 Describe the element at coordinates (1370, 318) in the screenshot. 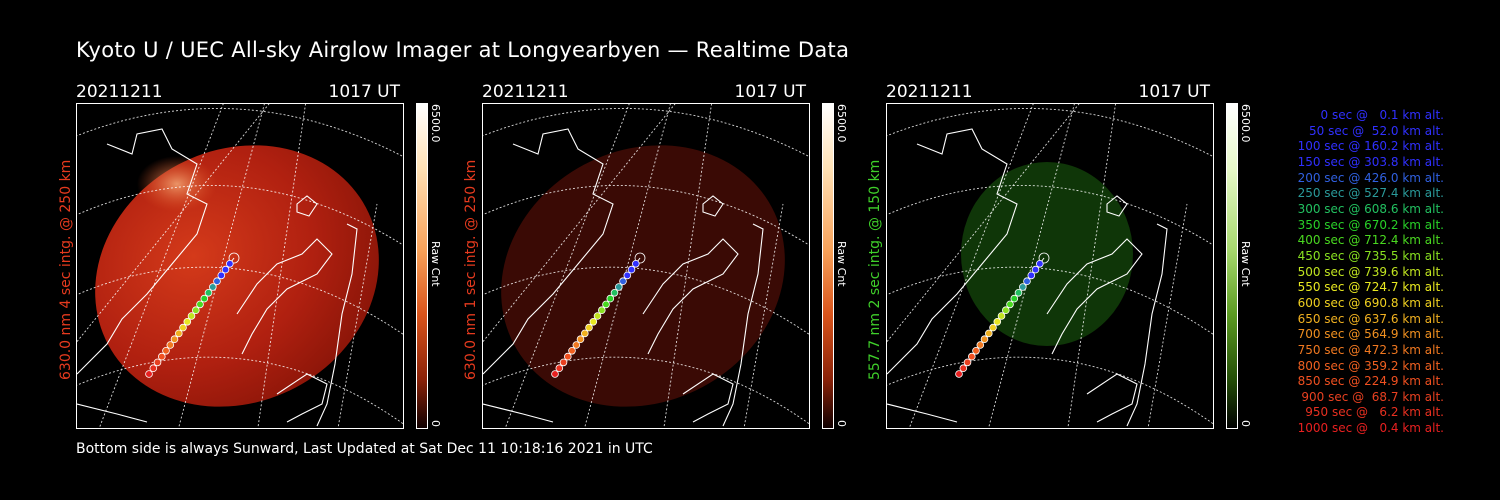

I see `trajectory-legend-entry: 650 sec @ 637.6 km alt.` at that location.